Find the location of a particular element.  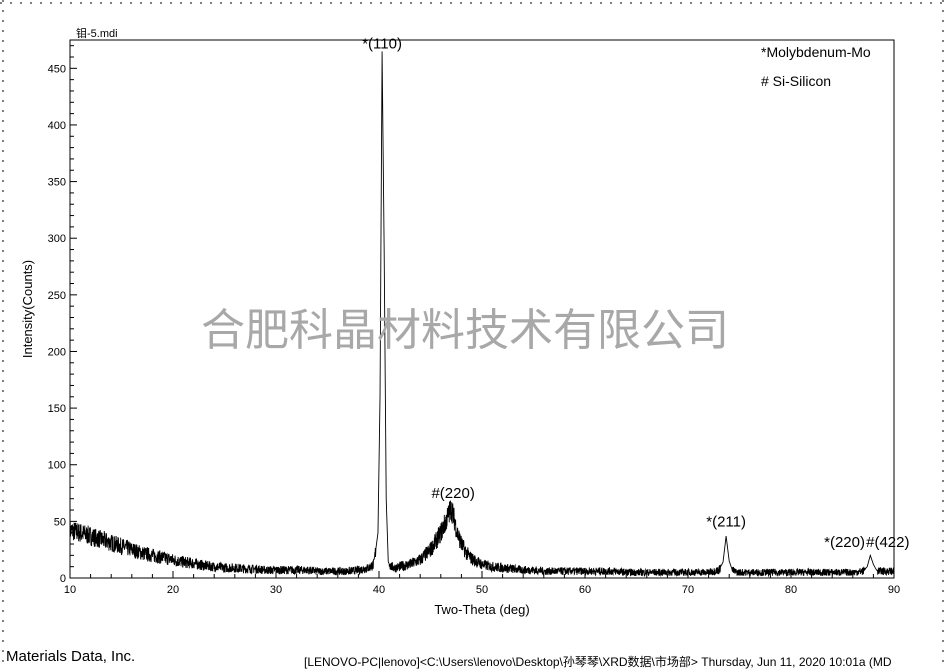

peak-annotation: #(422) is located at coordinates (887, 542).